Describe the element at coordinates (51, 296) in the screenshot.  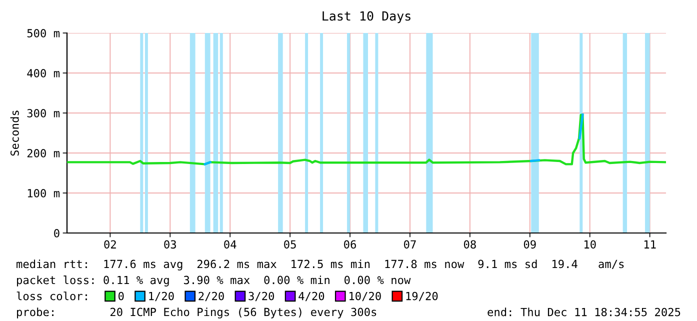
I see `legend-title: loss color:` at that location.